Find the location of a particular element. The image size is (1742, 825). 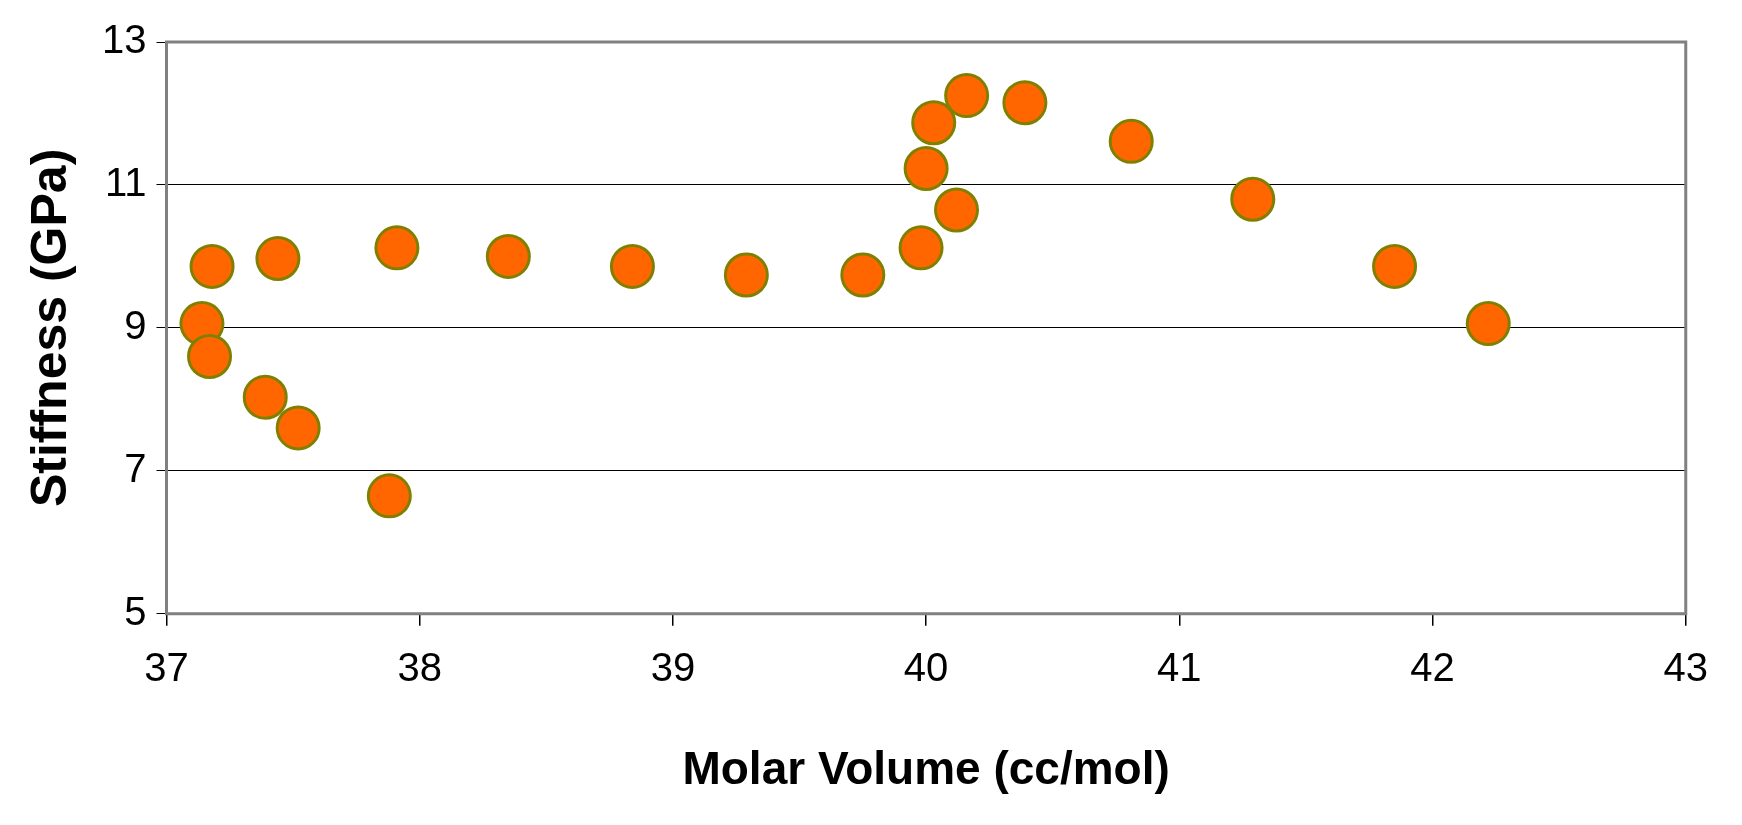

y-tick-label: 7 is located at coordinates (135, 467).